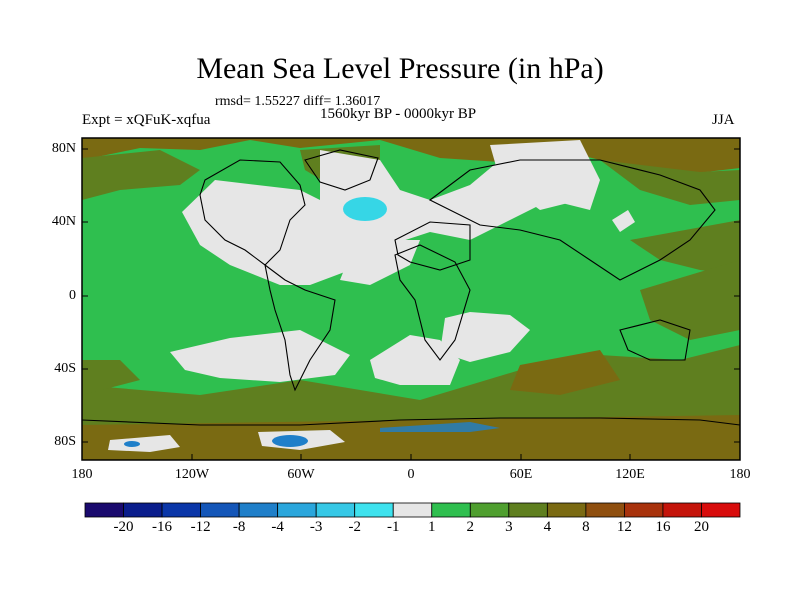  Describe the element at coordinates (411, 474) in the screenshot. I see `lon-label-0: 0` at that location.